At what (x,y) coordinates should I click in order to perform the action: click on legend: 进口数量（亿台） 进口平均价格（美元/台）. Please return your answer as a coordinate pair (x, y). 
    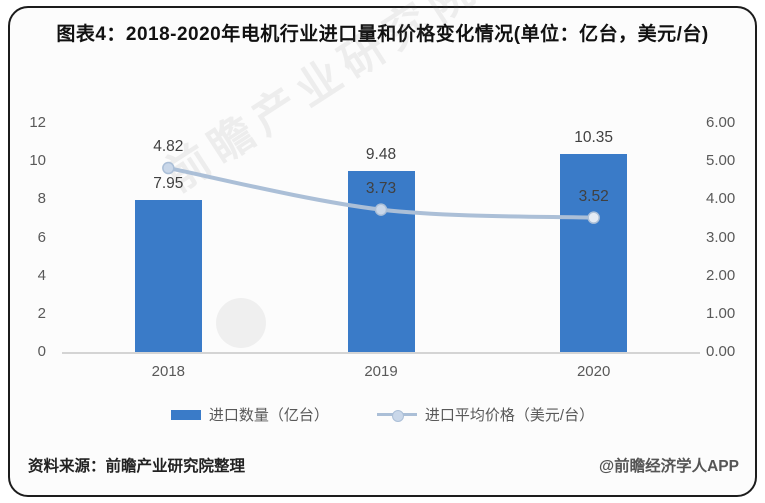
    Looking at the image, I should click on (382, 414).